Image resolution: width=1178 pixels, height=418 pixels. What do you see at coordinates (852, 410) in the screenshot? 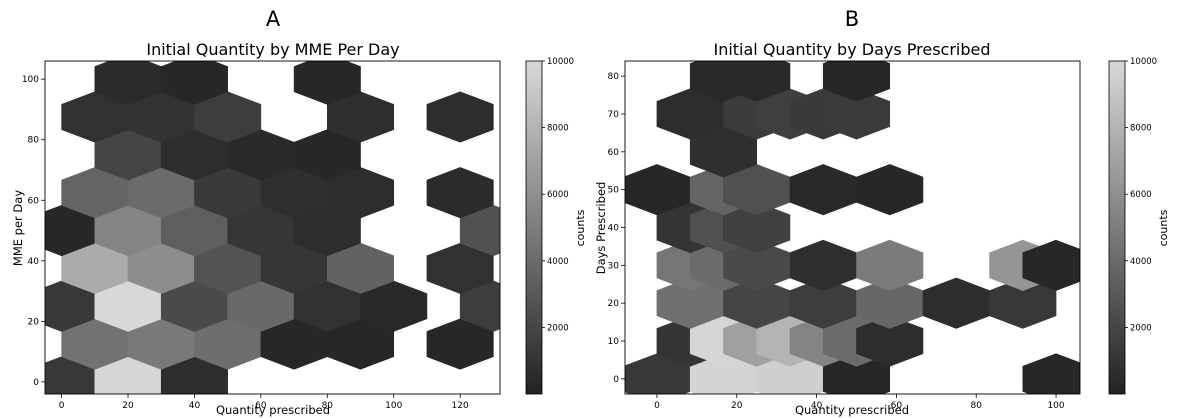
I see `panel-b-xlabel: Quantity prescribed` at bounding box center [852, 410].